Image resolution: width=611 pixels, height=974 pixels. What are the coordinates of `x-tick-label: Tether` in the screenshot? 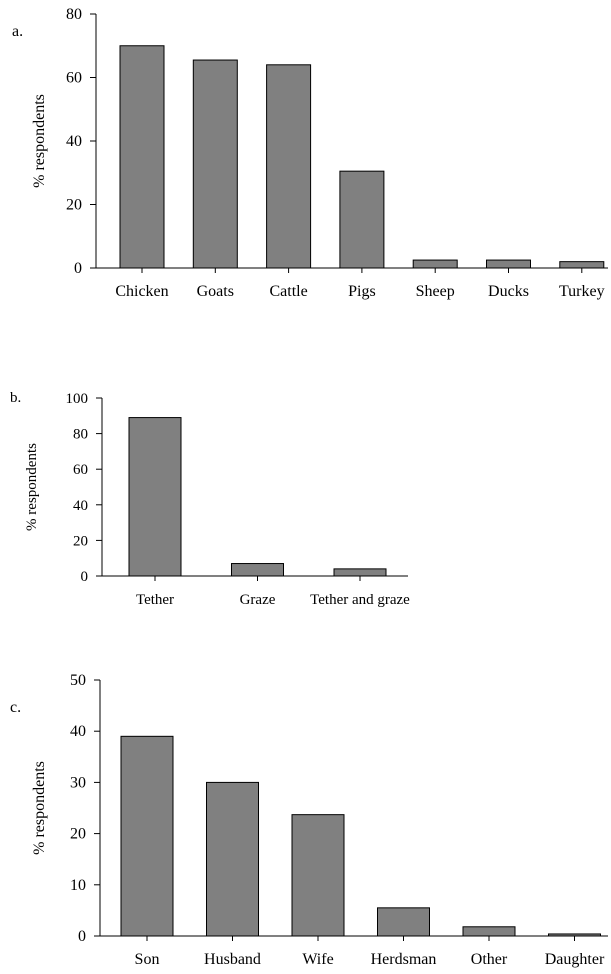 It's located at (155, 600).